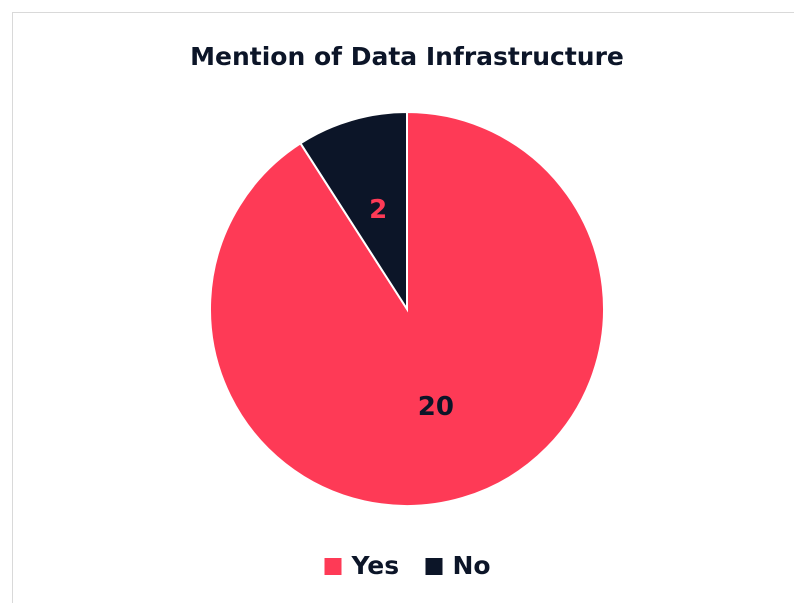 Image resolution: width=794 pixels, height=603 pixels. What do you see at coordinates (375, 565) in the screenshot?
I see `legend-label: Yes` at bounding box center [375, 565].